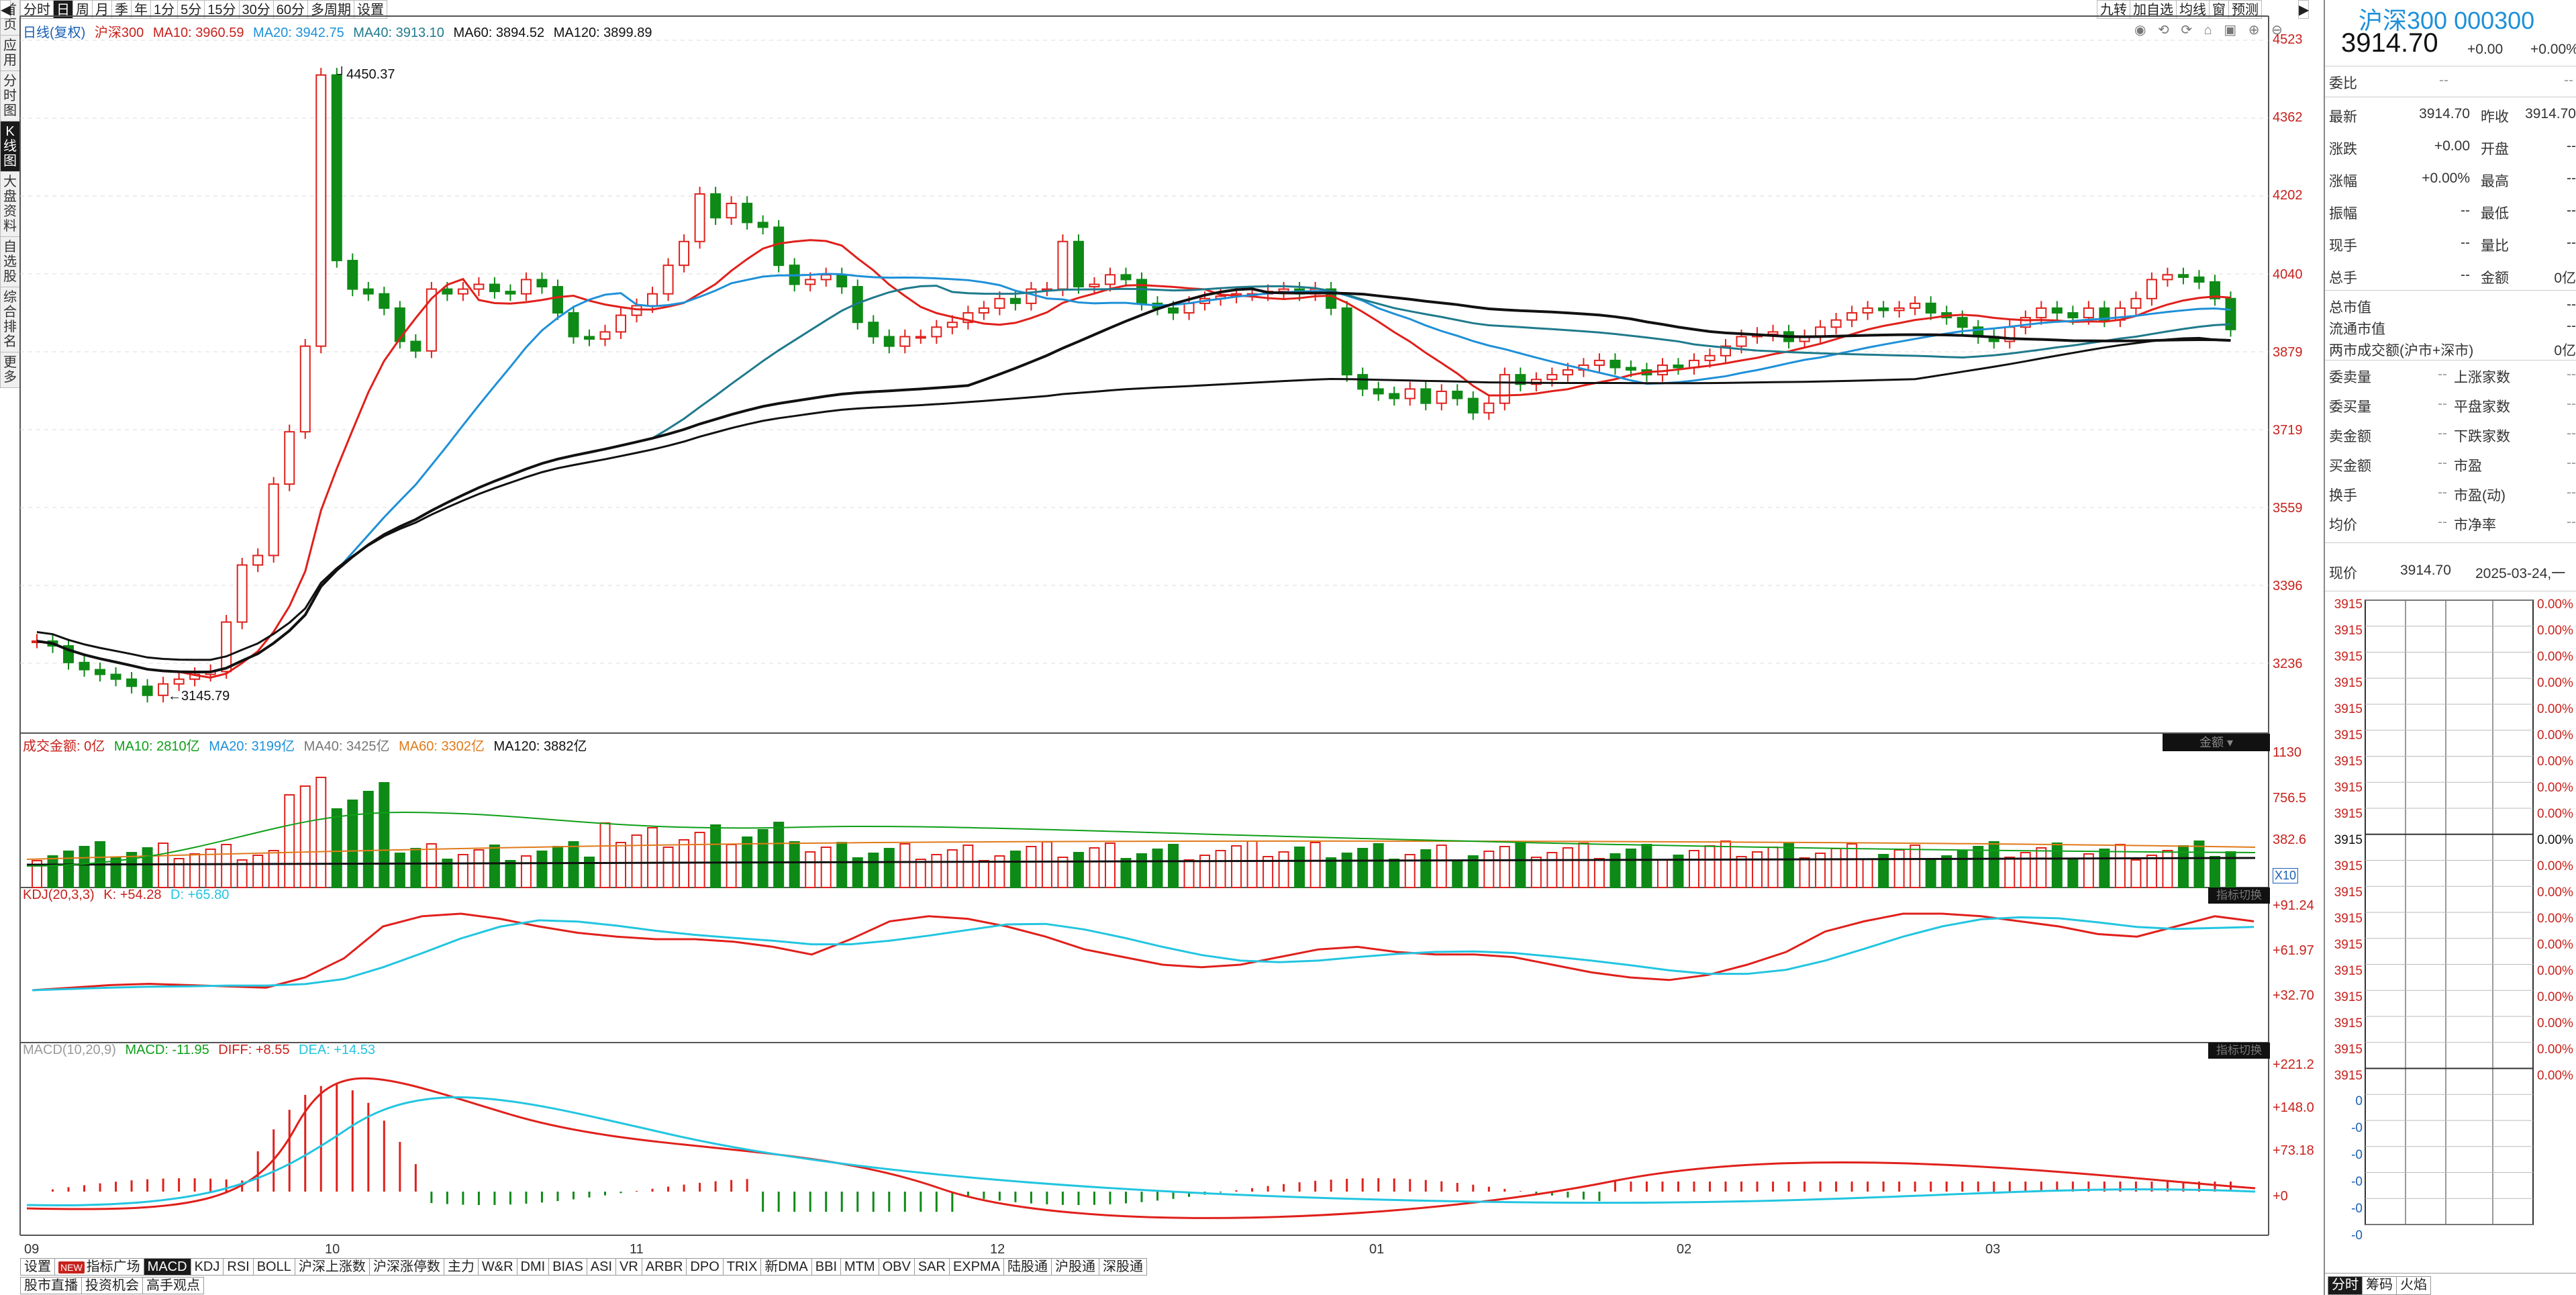 This screenshot has height=1295, width=2576. What do you see at coordinates (10, 204) in the screenshot?
I see `left-nav-item-4: 大盘资料` at bounding box center [10, 204].